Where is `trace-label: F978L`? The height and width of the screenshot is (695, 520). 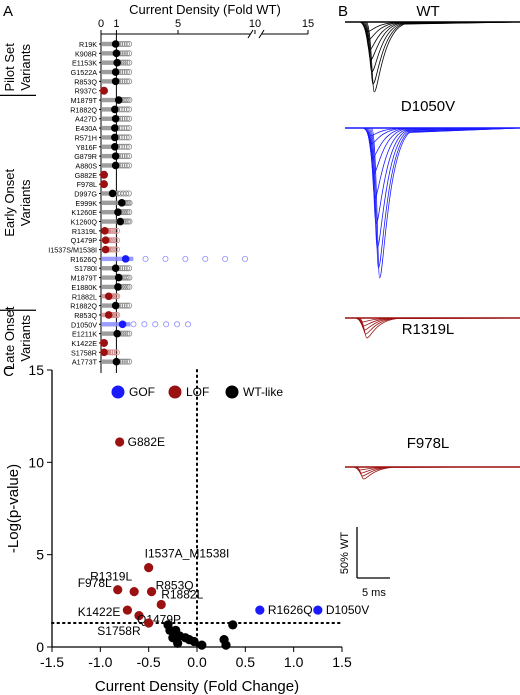 trace-label: F978L is located at coordinates (428, 443).